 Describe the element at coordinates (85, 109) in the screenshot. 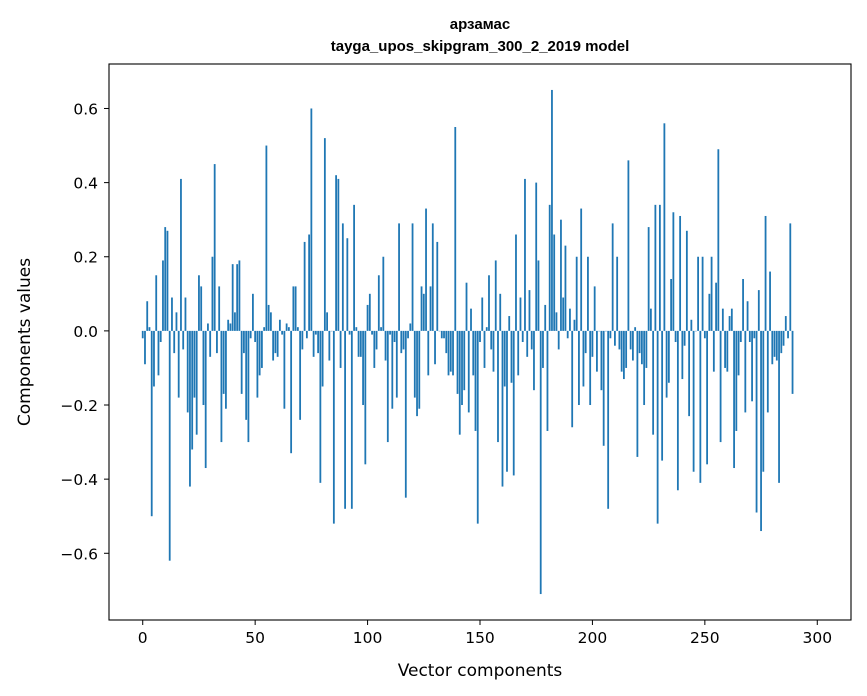

I see `y-tick-label: 0.6` at that location.